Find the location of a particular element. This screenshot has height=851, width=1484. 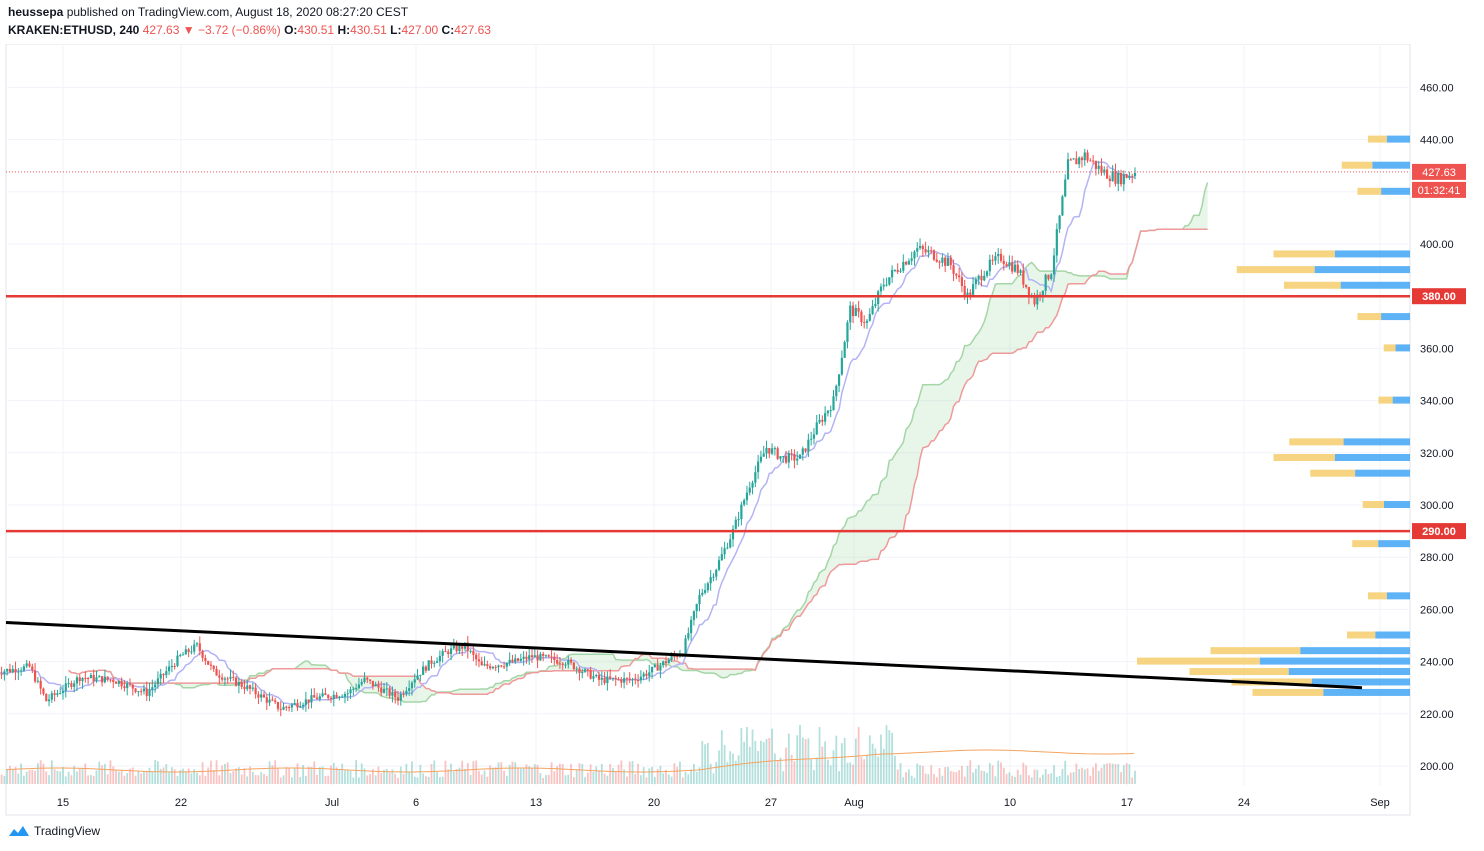

time-tick-label: Jul is located at coordinates (332, 803).